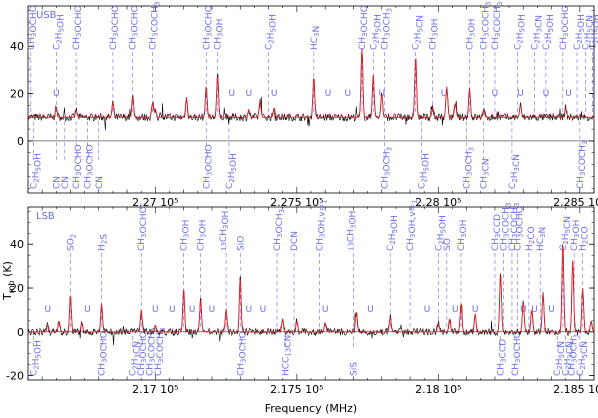  Describe the element at coordinates (155, 389) in the screenshot. I see `x-tick-label: 2.17 10⁵` at that location.